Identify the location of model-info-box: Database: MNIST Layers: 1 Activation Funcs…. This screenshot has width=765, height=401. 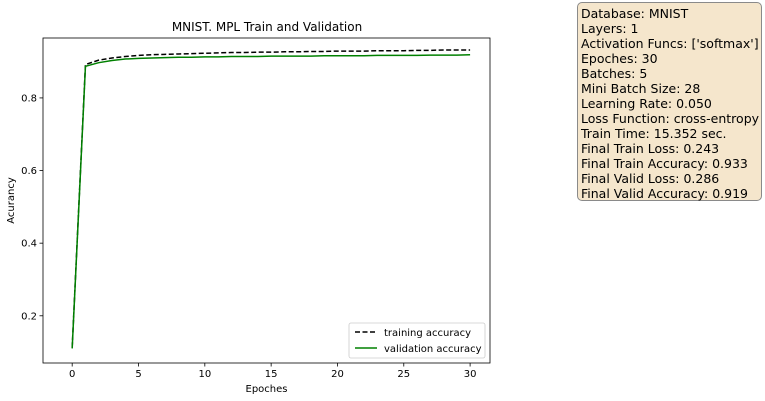
(669, 101).